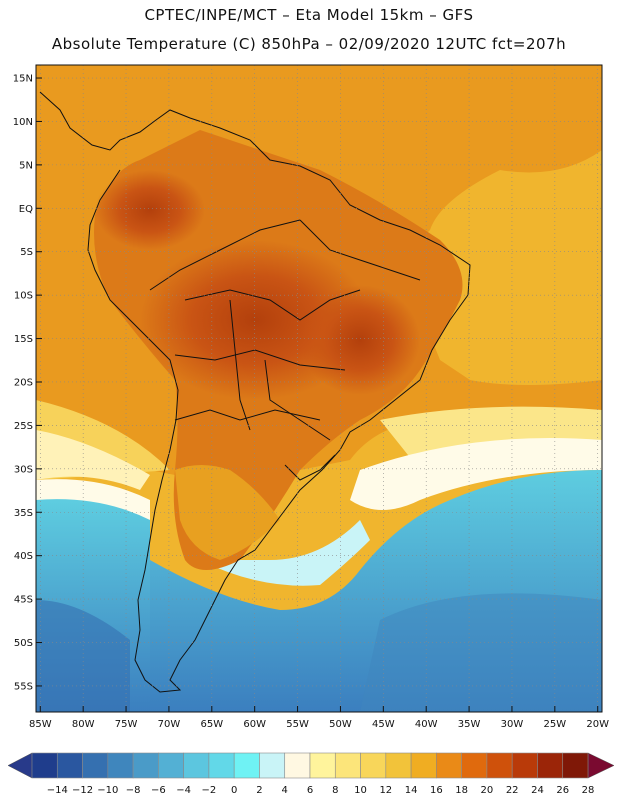 This screenshot has width=618, height=800. I want to click on lon-label: 55W, so click(297, 724).